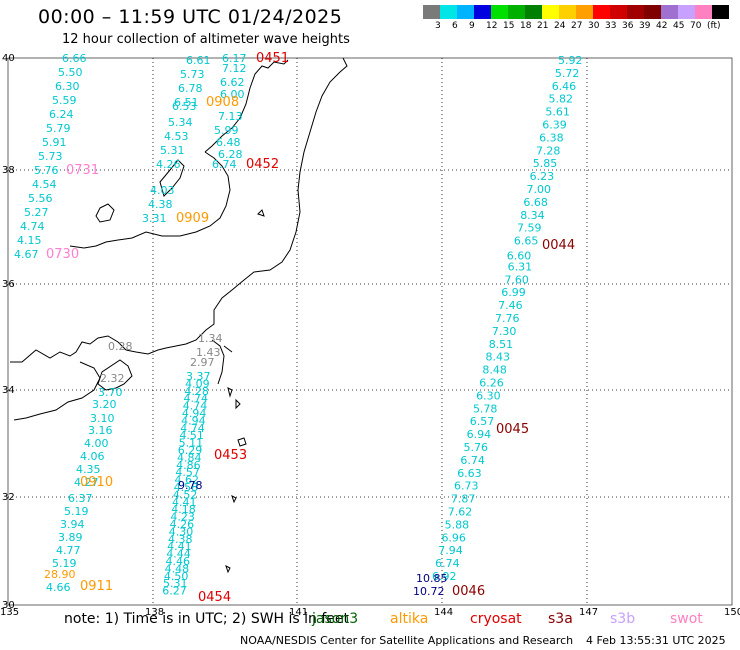 Image resolution: width=740 pixels, height=650 pixels. What do you see at coordinates (183, 509) in the screenshot?
I see `wave-height-label: 4.18` at bounding box center [183, 509].